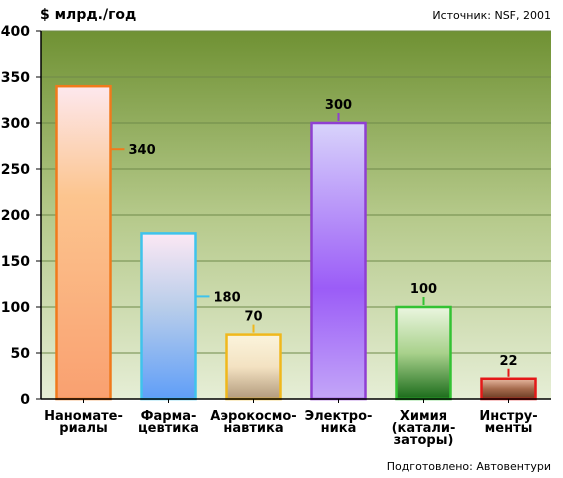 Image resolution: width=563 pixels, height=478 pixels. I want to click on y-tick-label: 150, so click(15, 262).